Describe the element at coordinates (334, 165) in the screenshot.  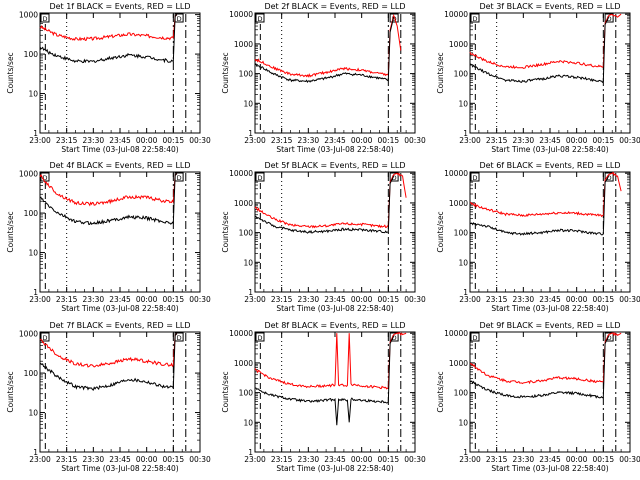
I see `chart-title: Det 5f BLACK = Events, RED = LLD` at that location.